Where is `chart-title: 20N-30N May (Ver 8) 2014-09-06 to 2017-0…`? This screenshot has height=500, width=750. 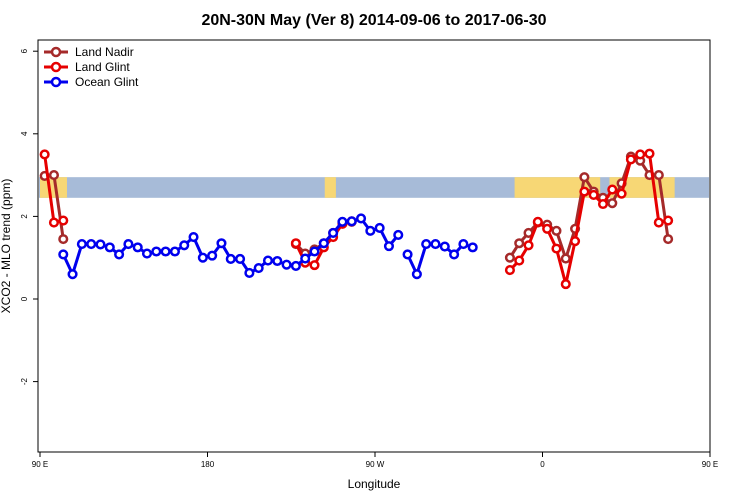
chart-title: 20N-30N May (Ver 8) 2014-09-06 to 2017-0… is located at coordinates (373, 20).